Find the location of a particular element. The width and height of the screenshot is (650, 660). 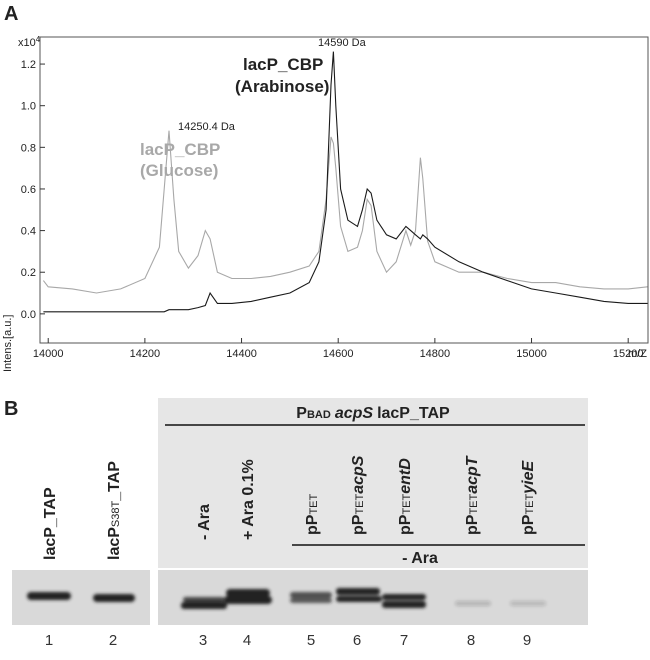

lane-number: 7 is located at coordinates (404, 640).